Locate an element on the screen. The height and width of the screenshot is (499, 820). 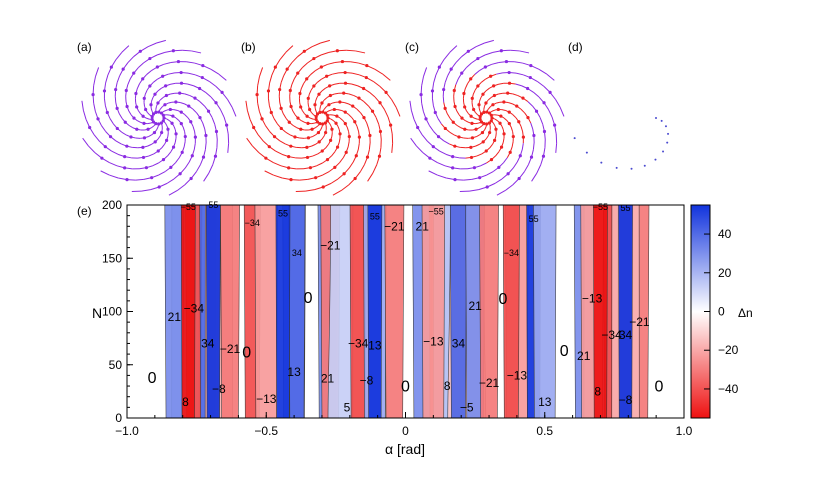
panel-label-a: (a) is located at coordinates (84, 47).